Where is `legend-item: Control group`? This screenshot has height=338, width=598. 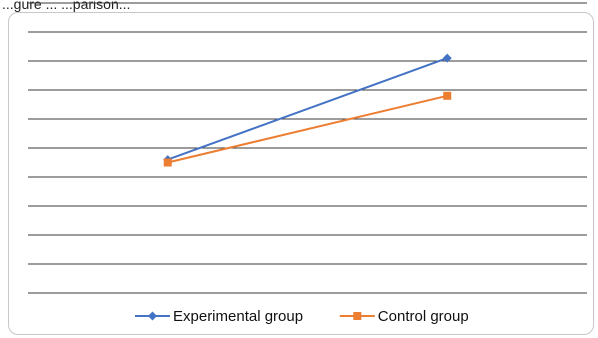 legend-item: Control group is located at coordinates (404, 316).